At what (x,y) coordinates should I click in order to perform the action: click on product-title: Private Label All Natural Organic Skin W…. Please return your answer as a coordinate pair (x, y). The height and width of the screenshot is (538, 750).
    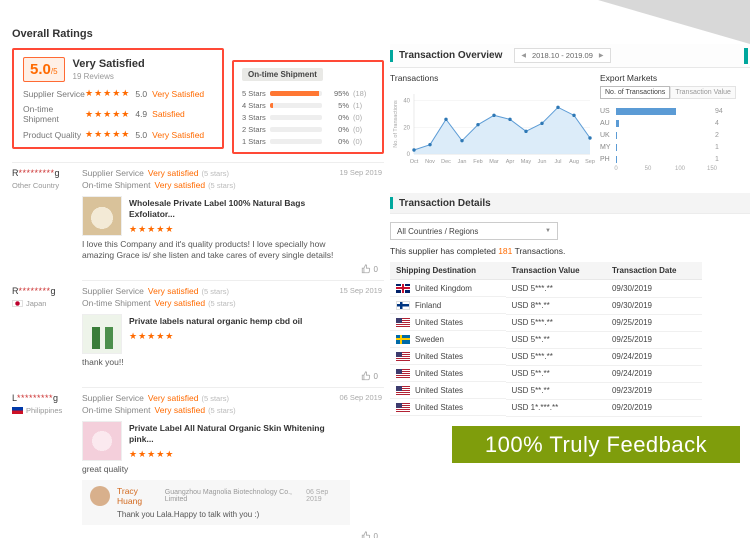
    Looking at the image, I should click on (227, 434).